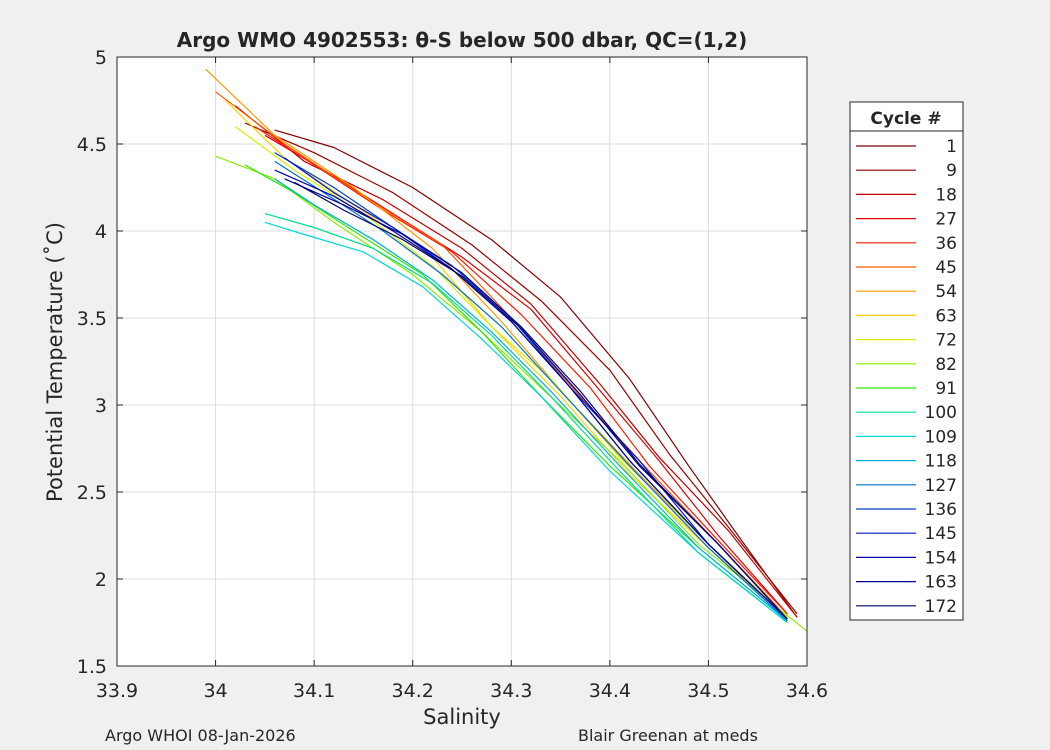 Image resolution: width=1050 pixels, height=750 pixels. I want to click on x-tick-label: 34.2, so click(413, 691).